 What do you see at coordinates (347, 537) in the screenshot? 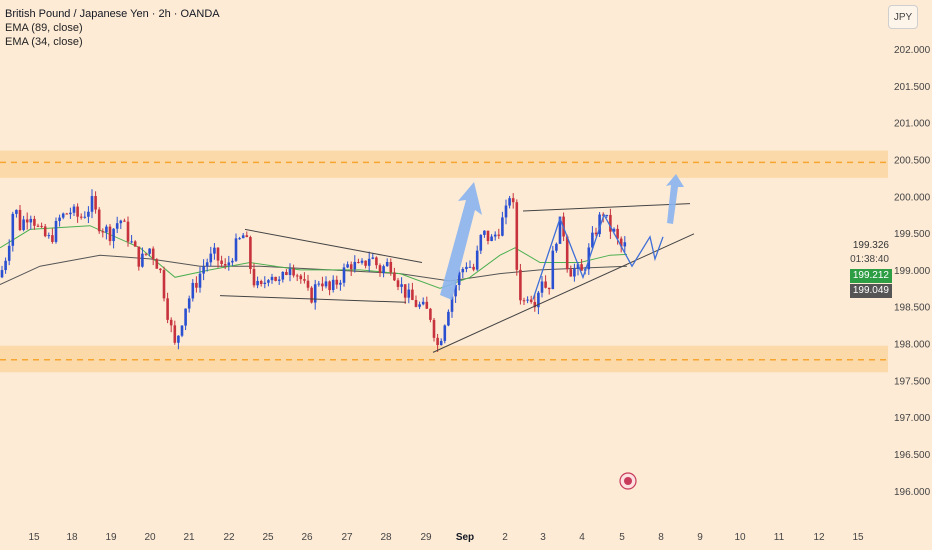
I see `x-tick-label: 27` at bounding box center [347, 537].